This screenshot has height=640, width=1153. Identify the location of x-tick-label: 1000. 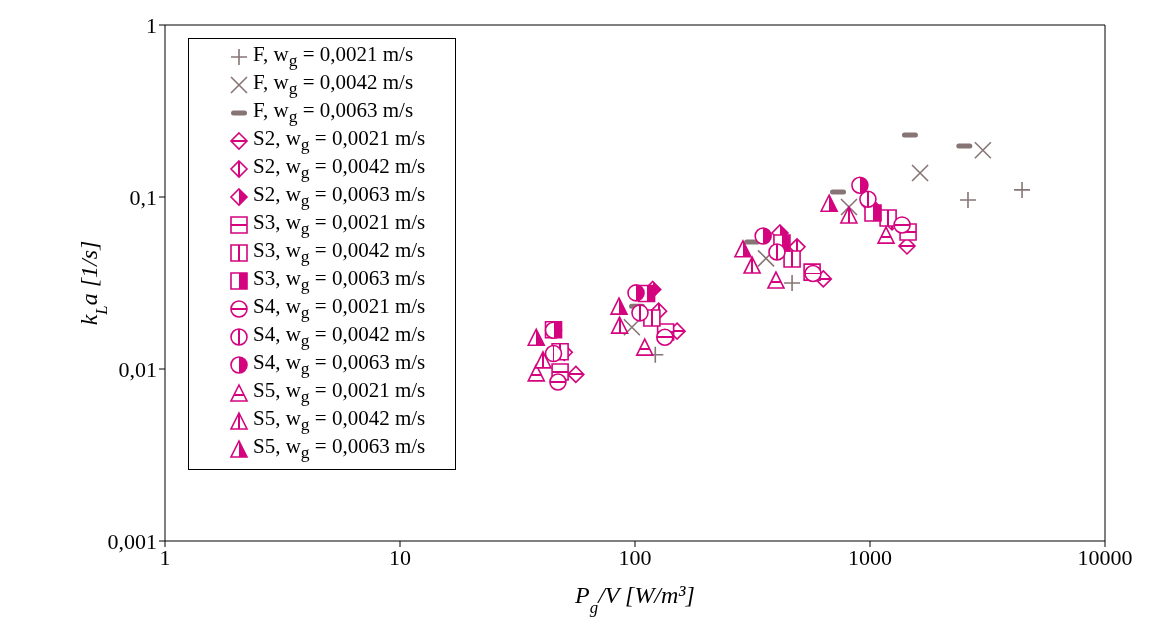
(870, 557).